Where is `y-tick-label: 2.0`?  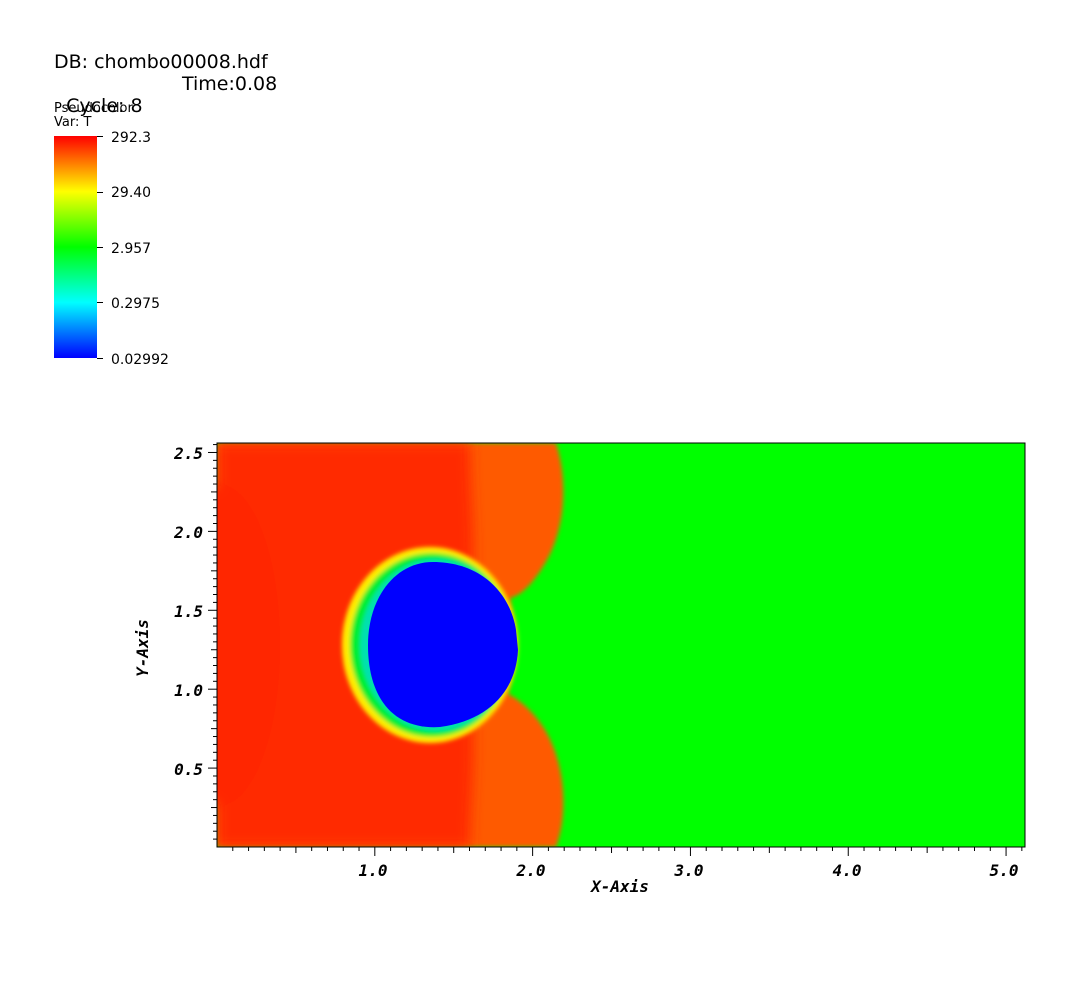 y-tick-label: 2.0 is located at coordinates (188, 532).